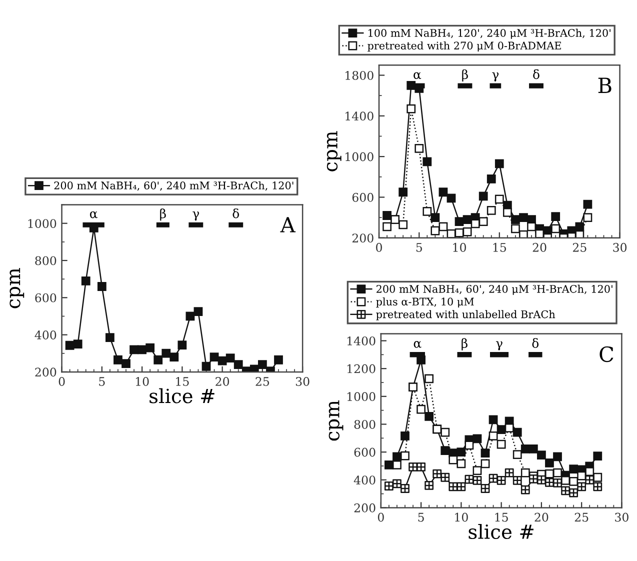  I want to click on y-tick-label: 1800, so click(360, 75).